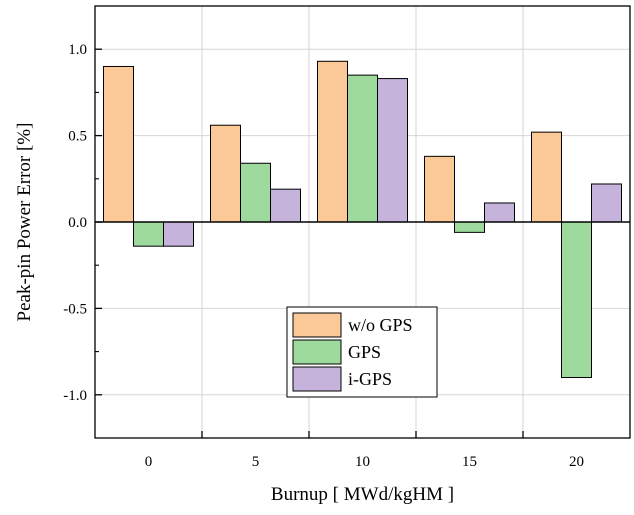 Image resolution: width=634 pixels, height=515 pixels. What do you see at coordinates (149, 462) in the screenshot?
I see `x-tick-label: 0` at bounding box center [149, 462].